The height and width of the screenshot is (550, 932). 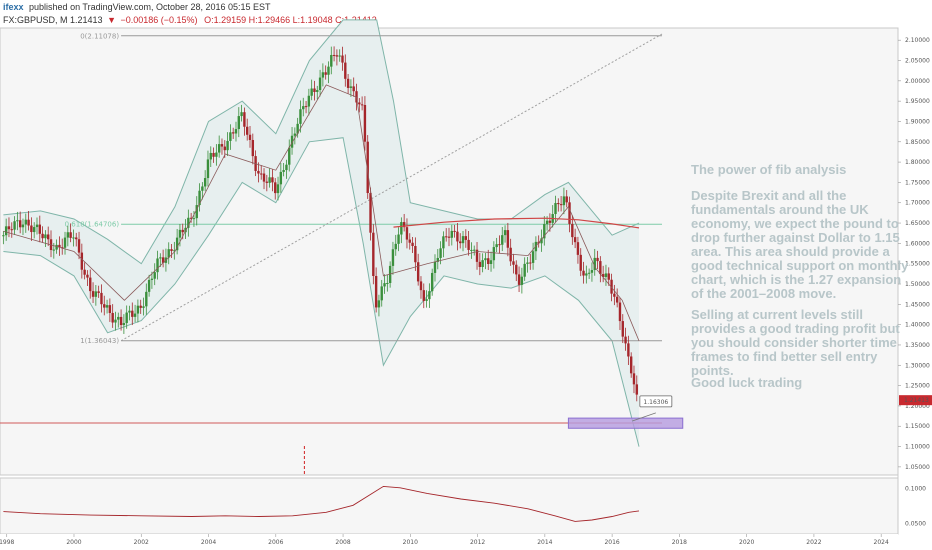 What do you see at coordinates (917, 61) in the screenshot?
I see `price-tick: 2.05000` at bounding box center [917, 61].